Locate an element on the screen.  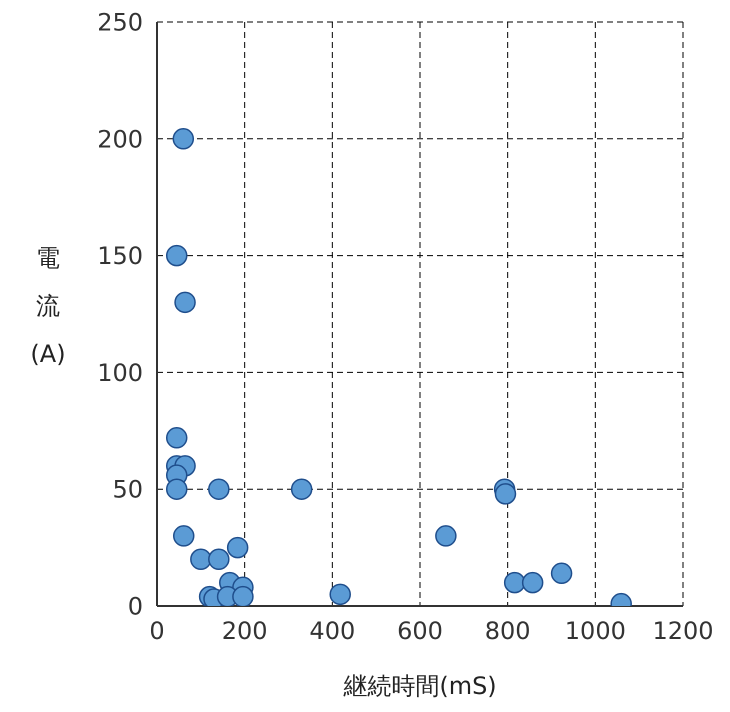
y-axis-title: 電流(A) is located at coordinates (48, 306).